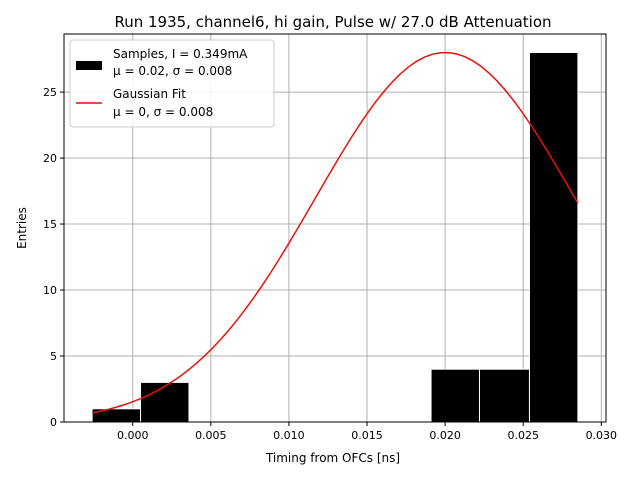 This screenshot has width=640, height=480. I want to click on y-tick-label-0: 0, so click(53, 422).